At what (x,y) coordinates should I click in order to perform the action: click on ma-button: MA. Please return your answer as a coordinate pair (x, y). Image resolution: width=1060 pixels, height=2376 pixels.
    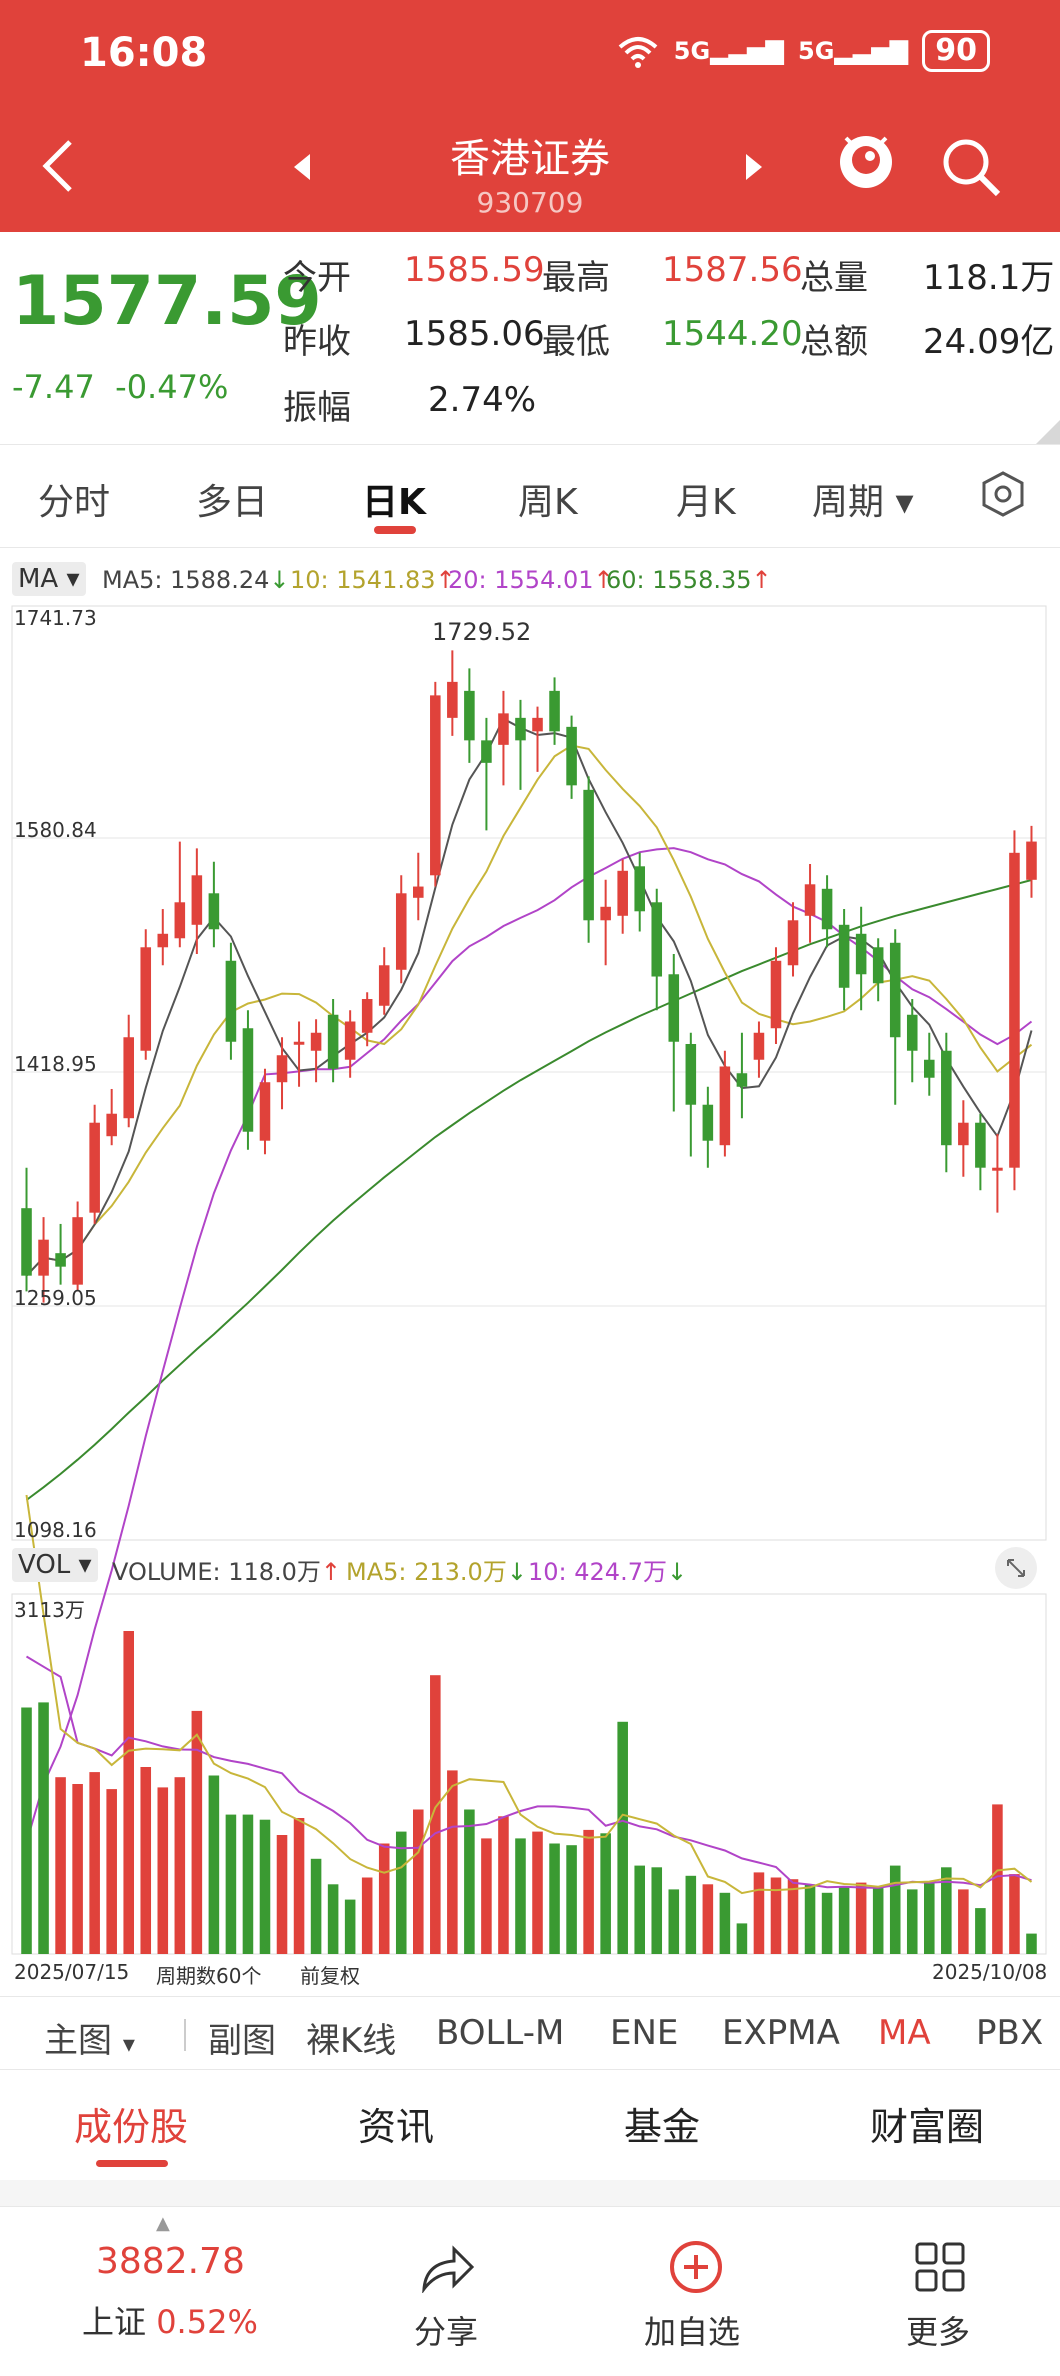
    Looking at the image, I should click on (904, 2033).